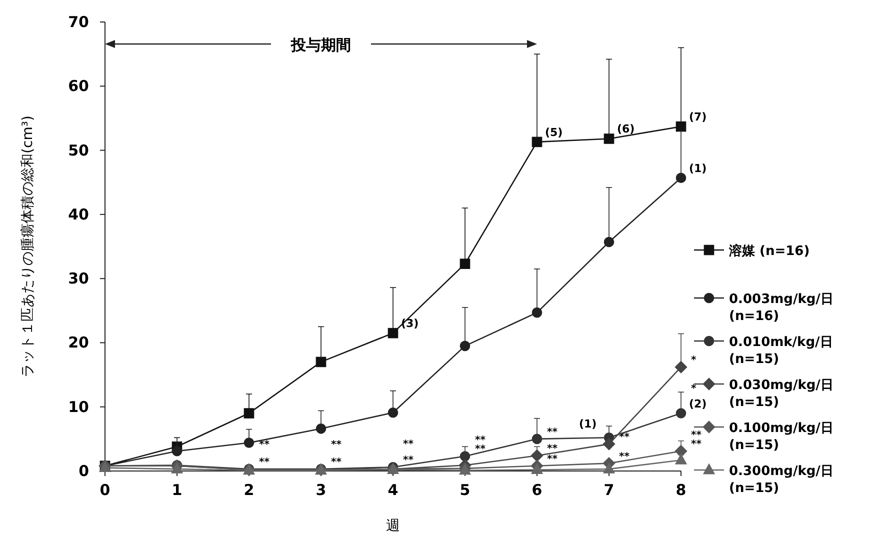 This screenshot has width=871, height=540. I want to click on x-tick-label: 8, so click(681, 490).